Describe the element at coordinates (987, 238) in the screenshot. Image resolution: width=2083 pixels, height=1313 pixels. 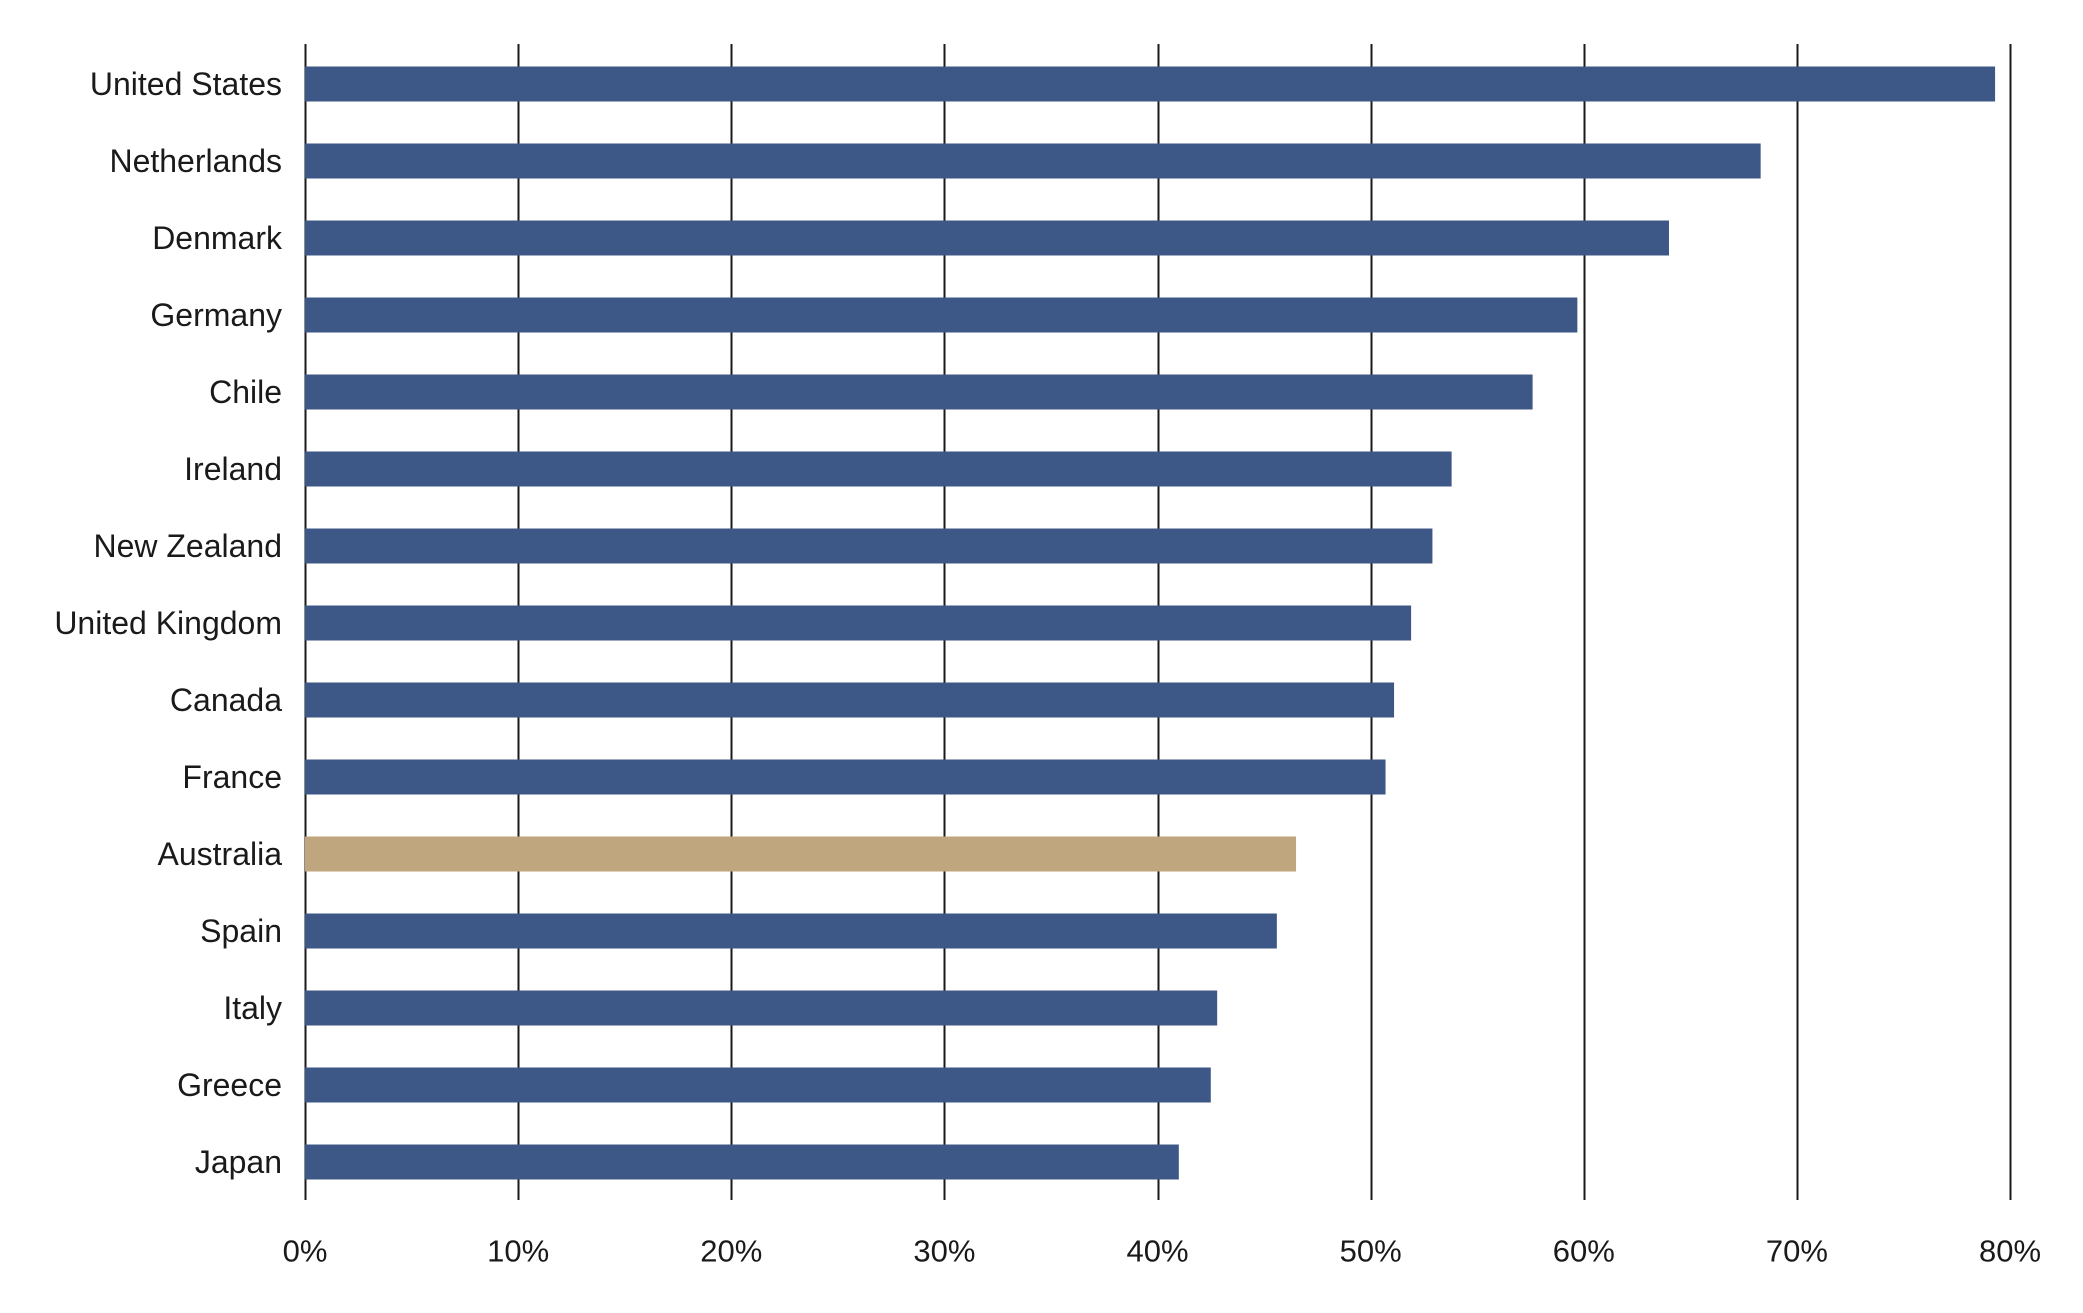
I see `bar-denmark` at that location.